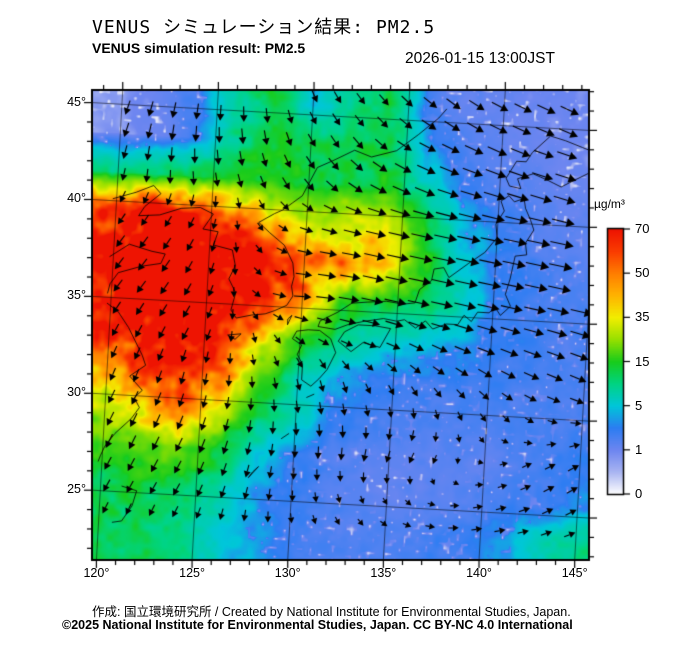 Image resolution: width=700 pixels, height=649 pixels. What do you see at coordinates (76, 101) in the screenshot?
I see `lat-tick-label: 45°` at bounding box center [76, 101].